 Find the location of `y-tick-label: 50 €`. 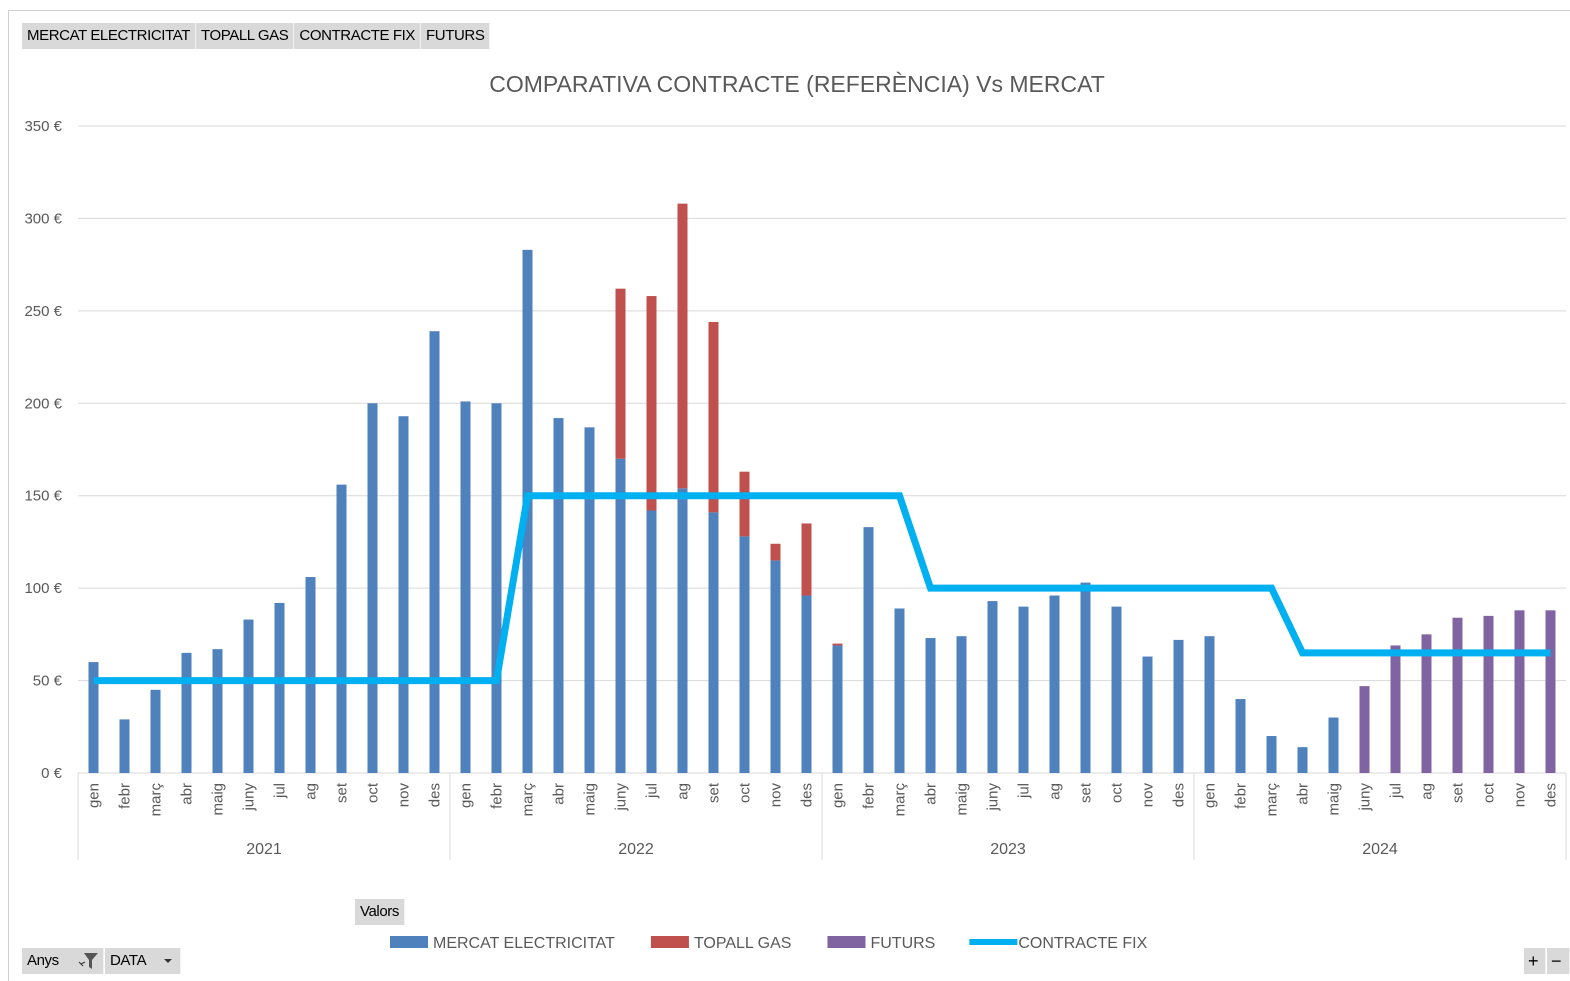

y-tick-label: 50 € is located at coordinates (48, 681).